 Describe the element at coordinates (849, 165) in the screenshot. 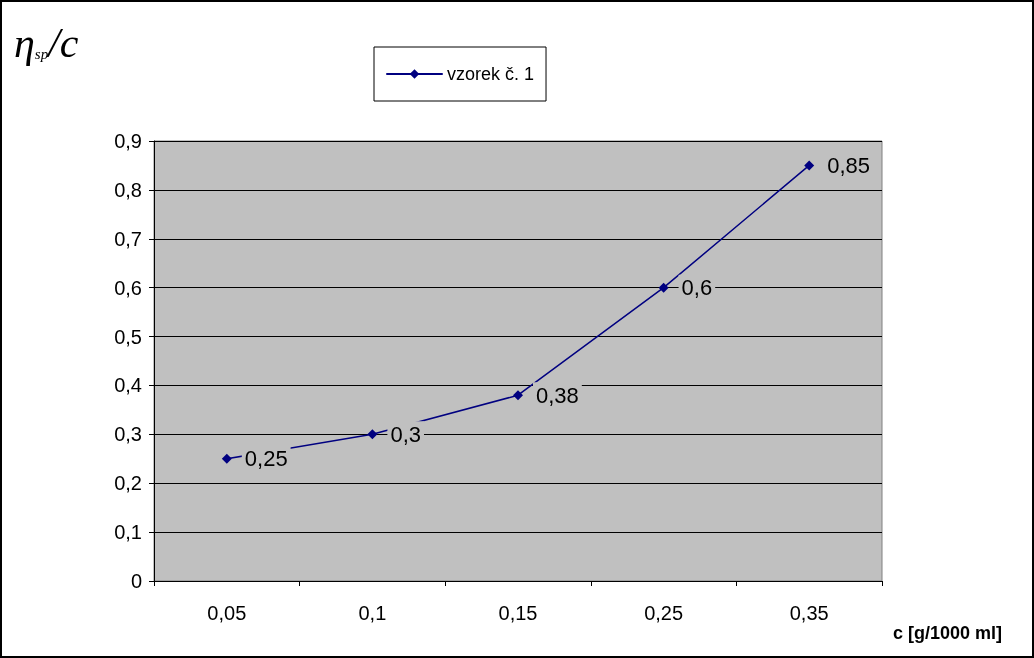

I see `data-label: 0,85` at that location.